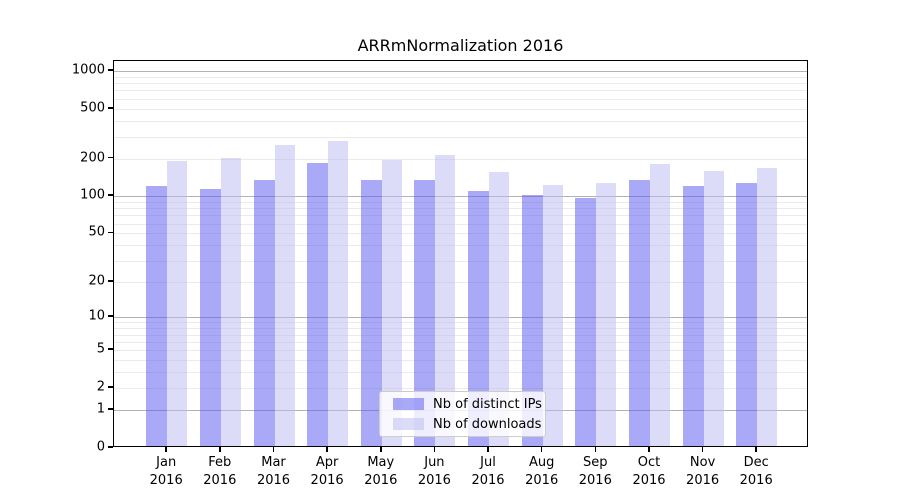 Image resolution: width=900 pixels, height=500 pixels. I want to click on legend-item-downloads: Nb of downloads, so click(467, 424).